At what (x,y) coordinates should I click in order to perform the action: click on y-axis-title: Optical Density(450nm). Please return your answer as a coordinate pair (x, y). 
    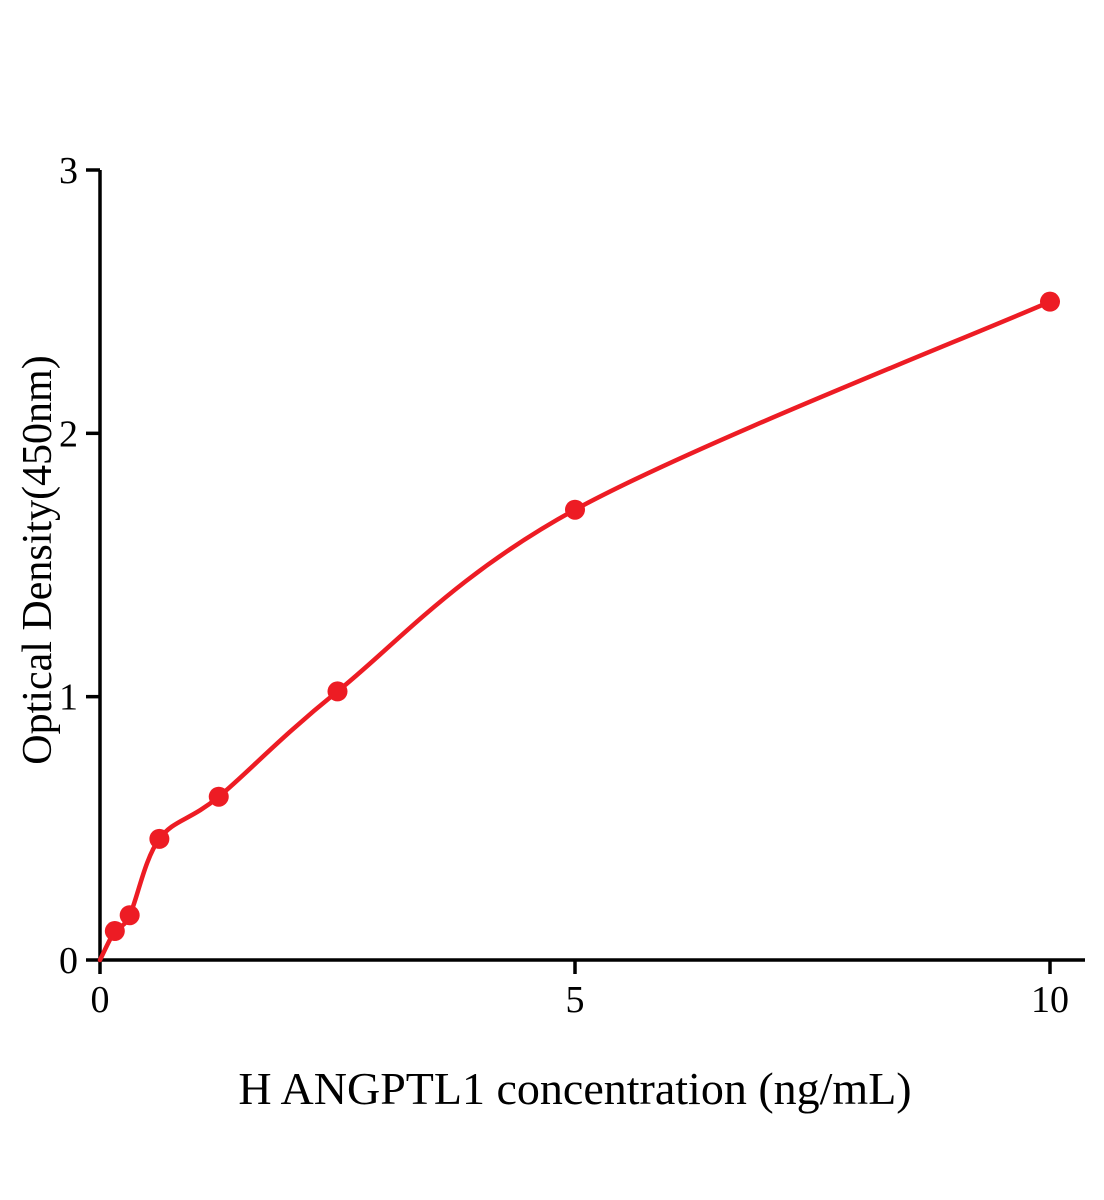
    Looking at the image, I should click on (38, 560).